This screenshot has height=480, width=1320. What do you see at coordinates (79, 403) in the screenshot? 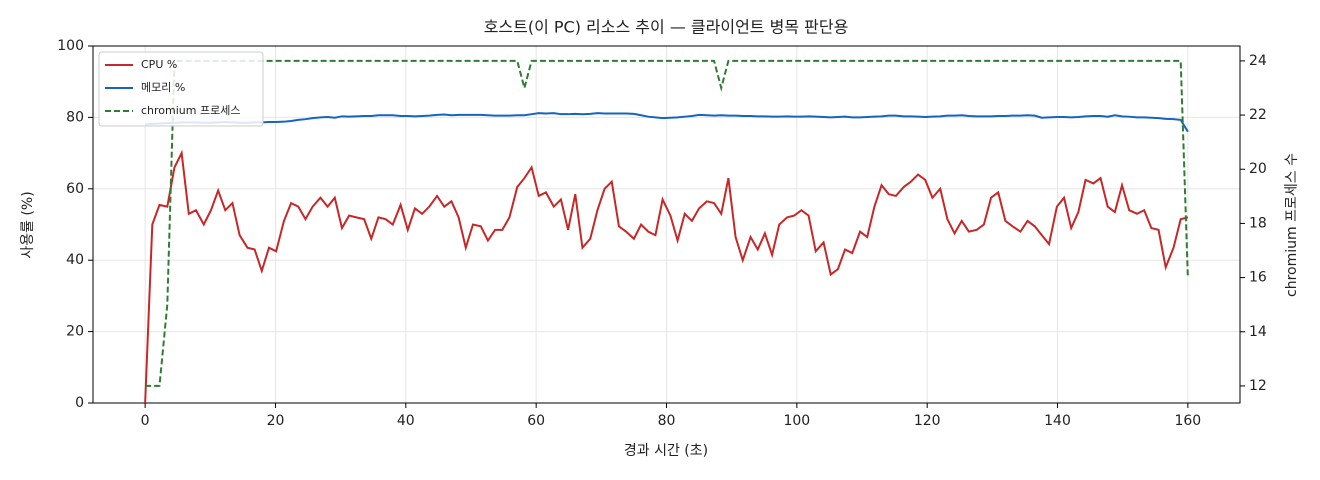
I see `y-tick-label: 0` at bounding box center [79, 403].